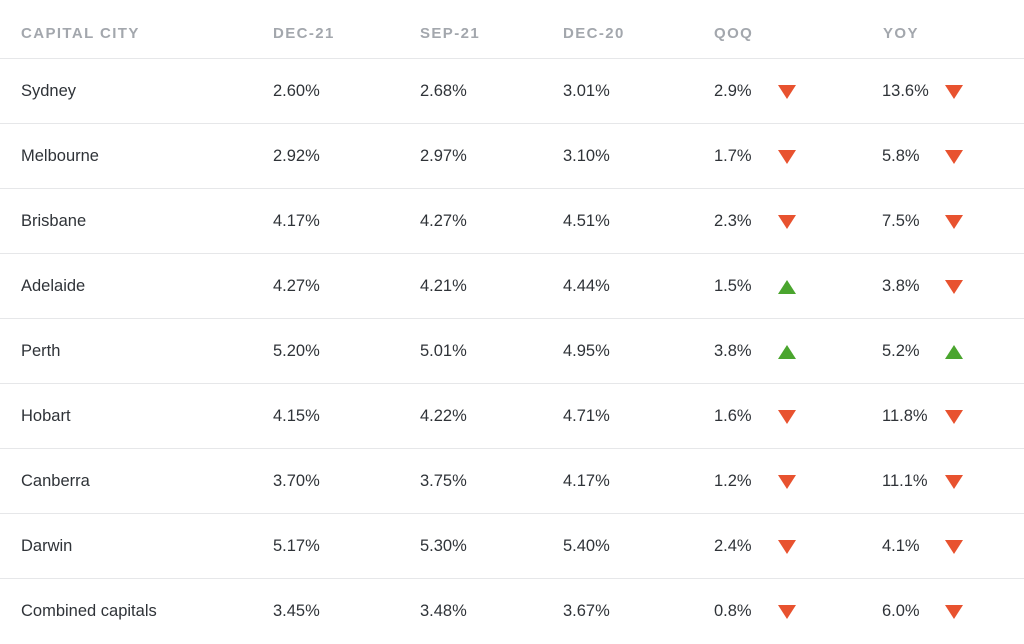  Describe the element at coordinates (901, 545) in the screenshot. I see `yoy-cell: 4.1%` at that location.